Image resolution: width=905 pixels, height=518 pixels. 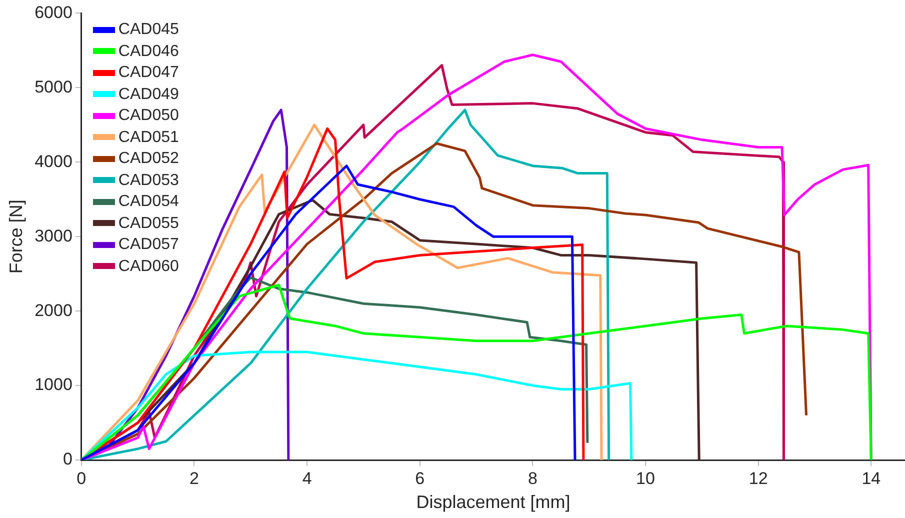 What do you see at coordinates (53, 310) in the screenshot?
I see `y-tick-label: 2000` at bounding box center [53, 310].